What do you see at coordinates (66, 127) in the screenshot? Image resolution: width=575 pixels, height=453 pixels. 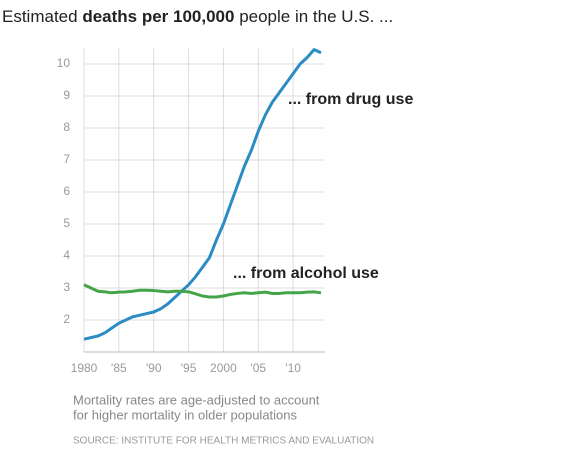 I see `y-tick-label: 8` at bounding box center [66, 127].